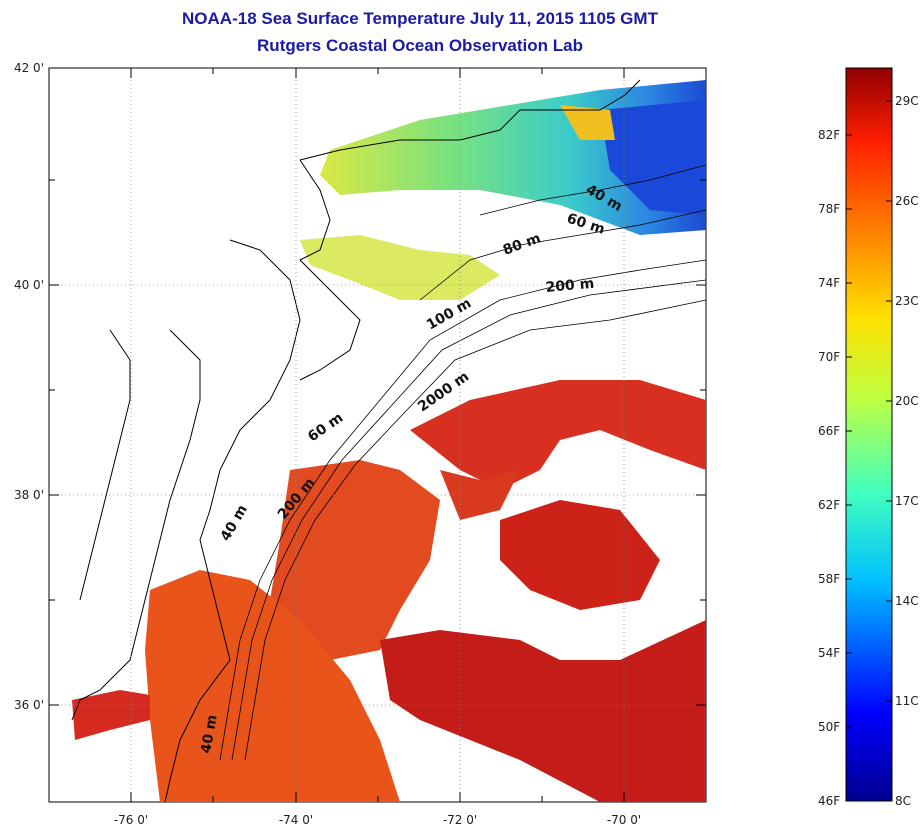 This screenshot has width=920, height=832. What do you see at coordinates (829, 135) in the screenshot?
I see `colorbar-f-label: 82F` at bounding box center [829, 135].